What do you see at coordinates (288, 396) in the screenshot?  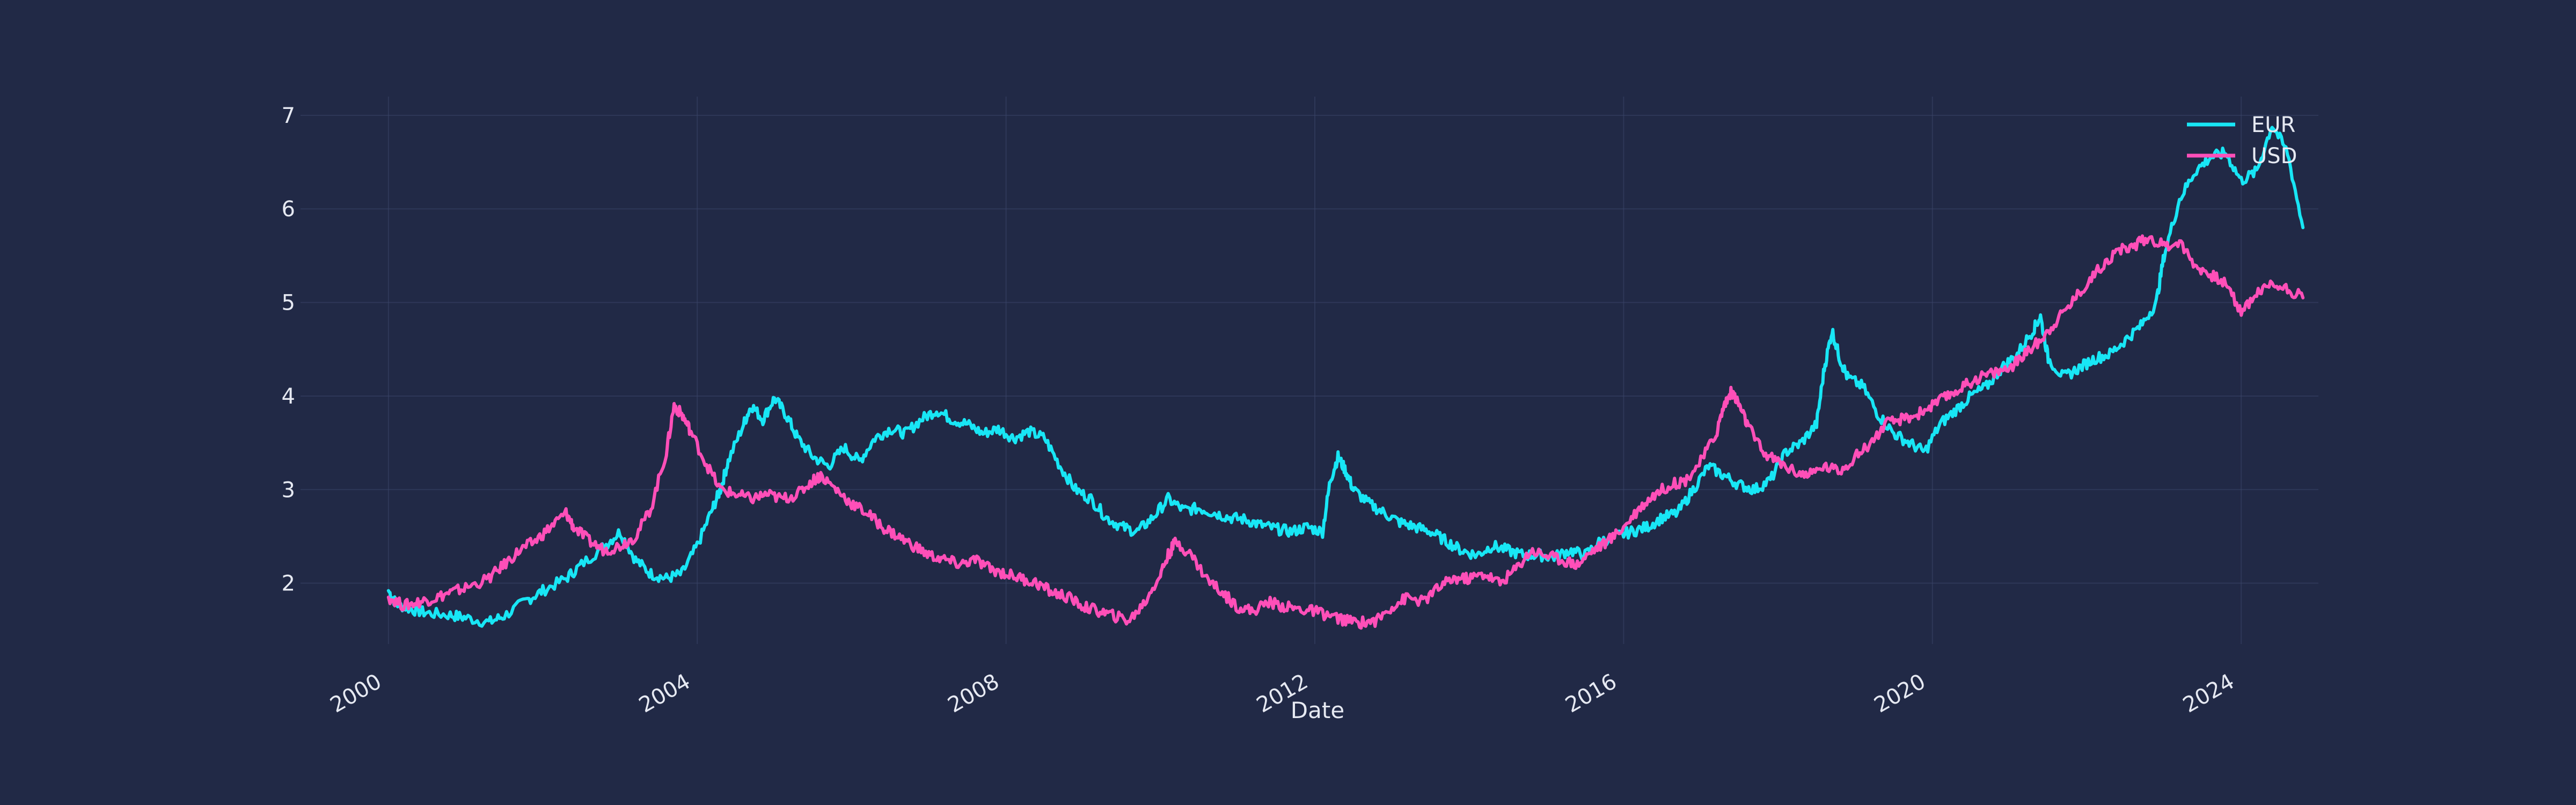 I see `y-tick-label: 4` at bounding box center [288, 396].